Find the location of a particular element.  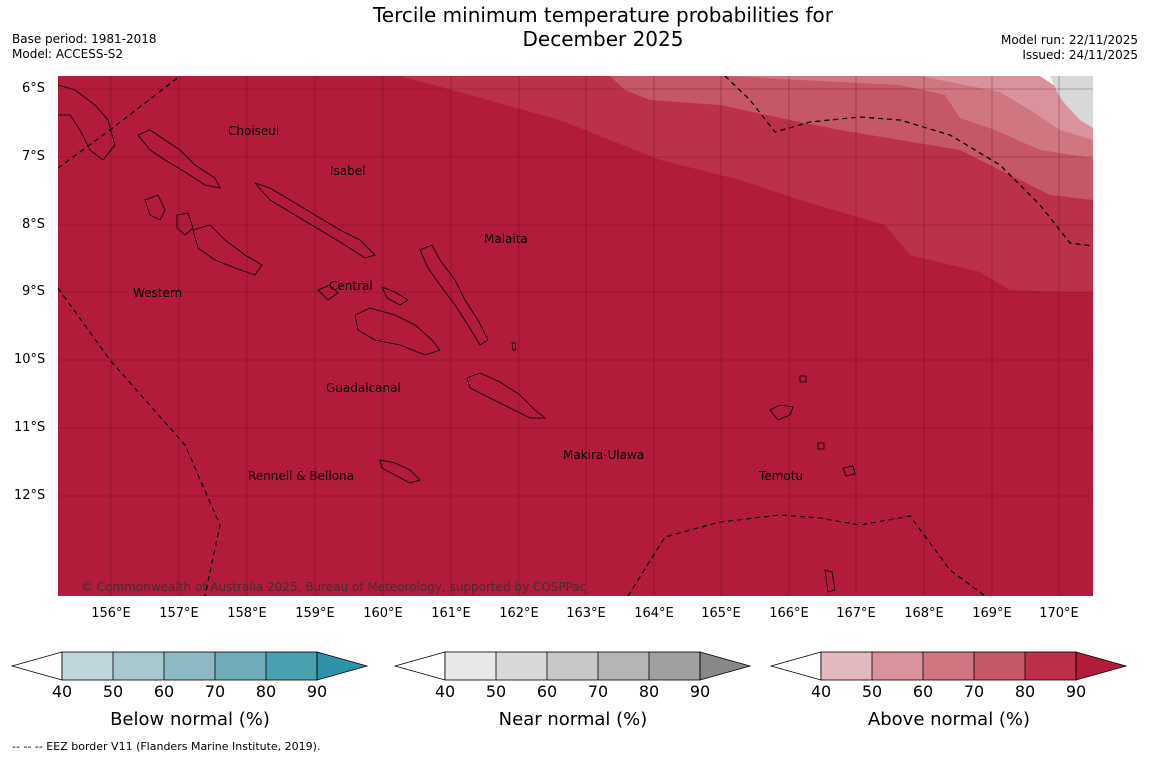

below-tick-90: 90 is located at coordinates (317, 691).